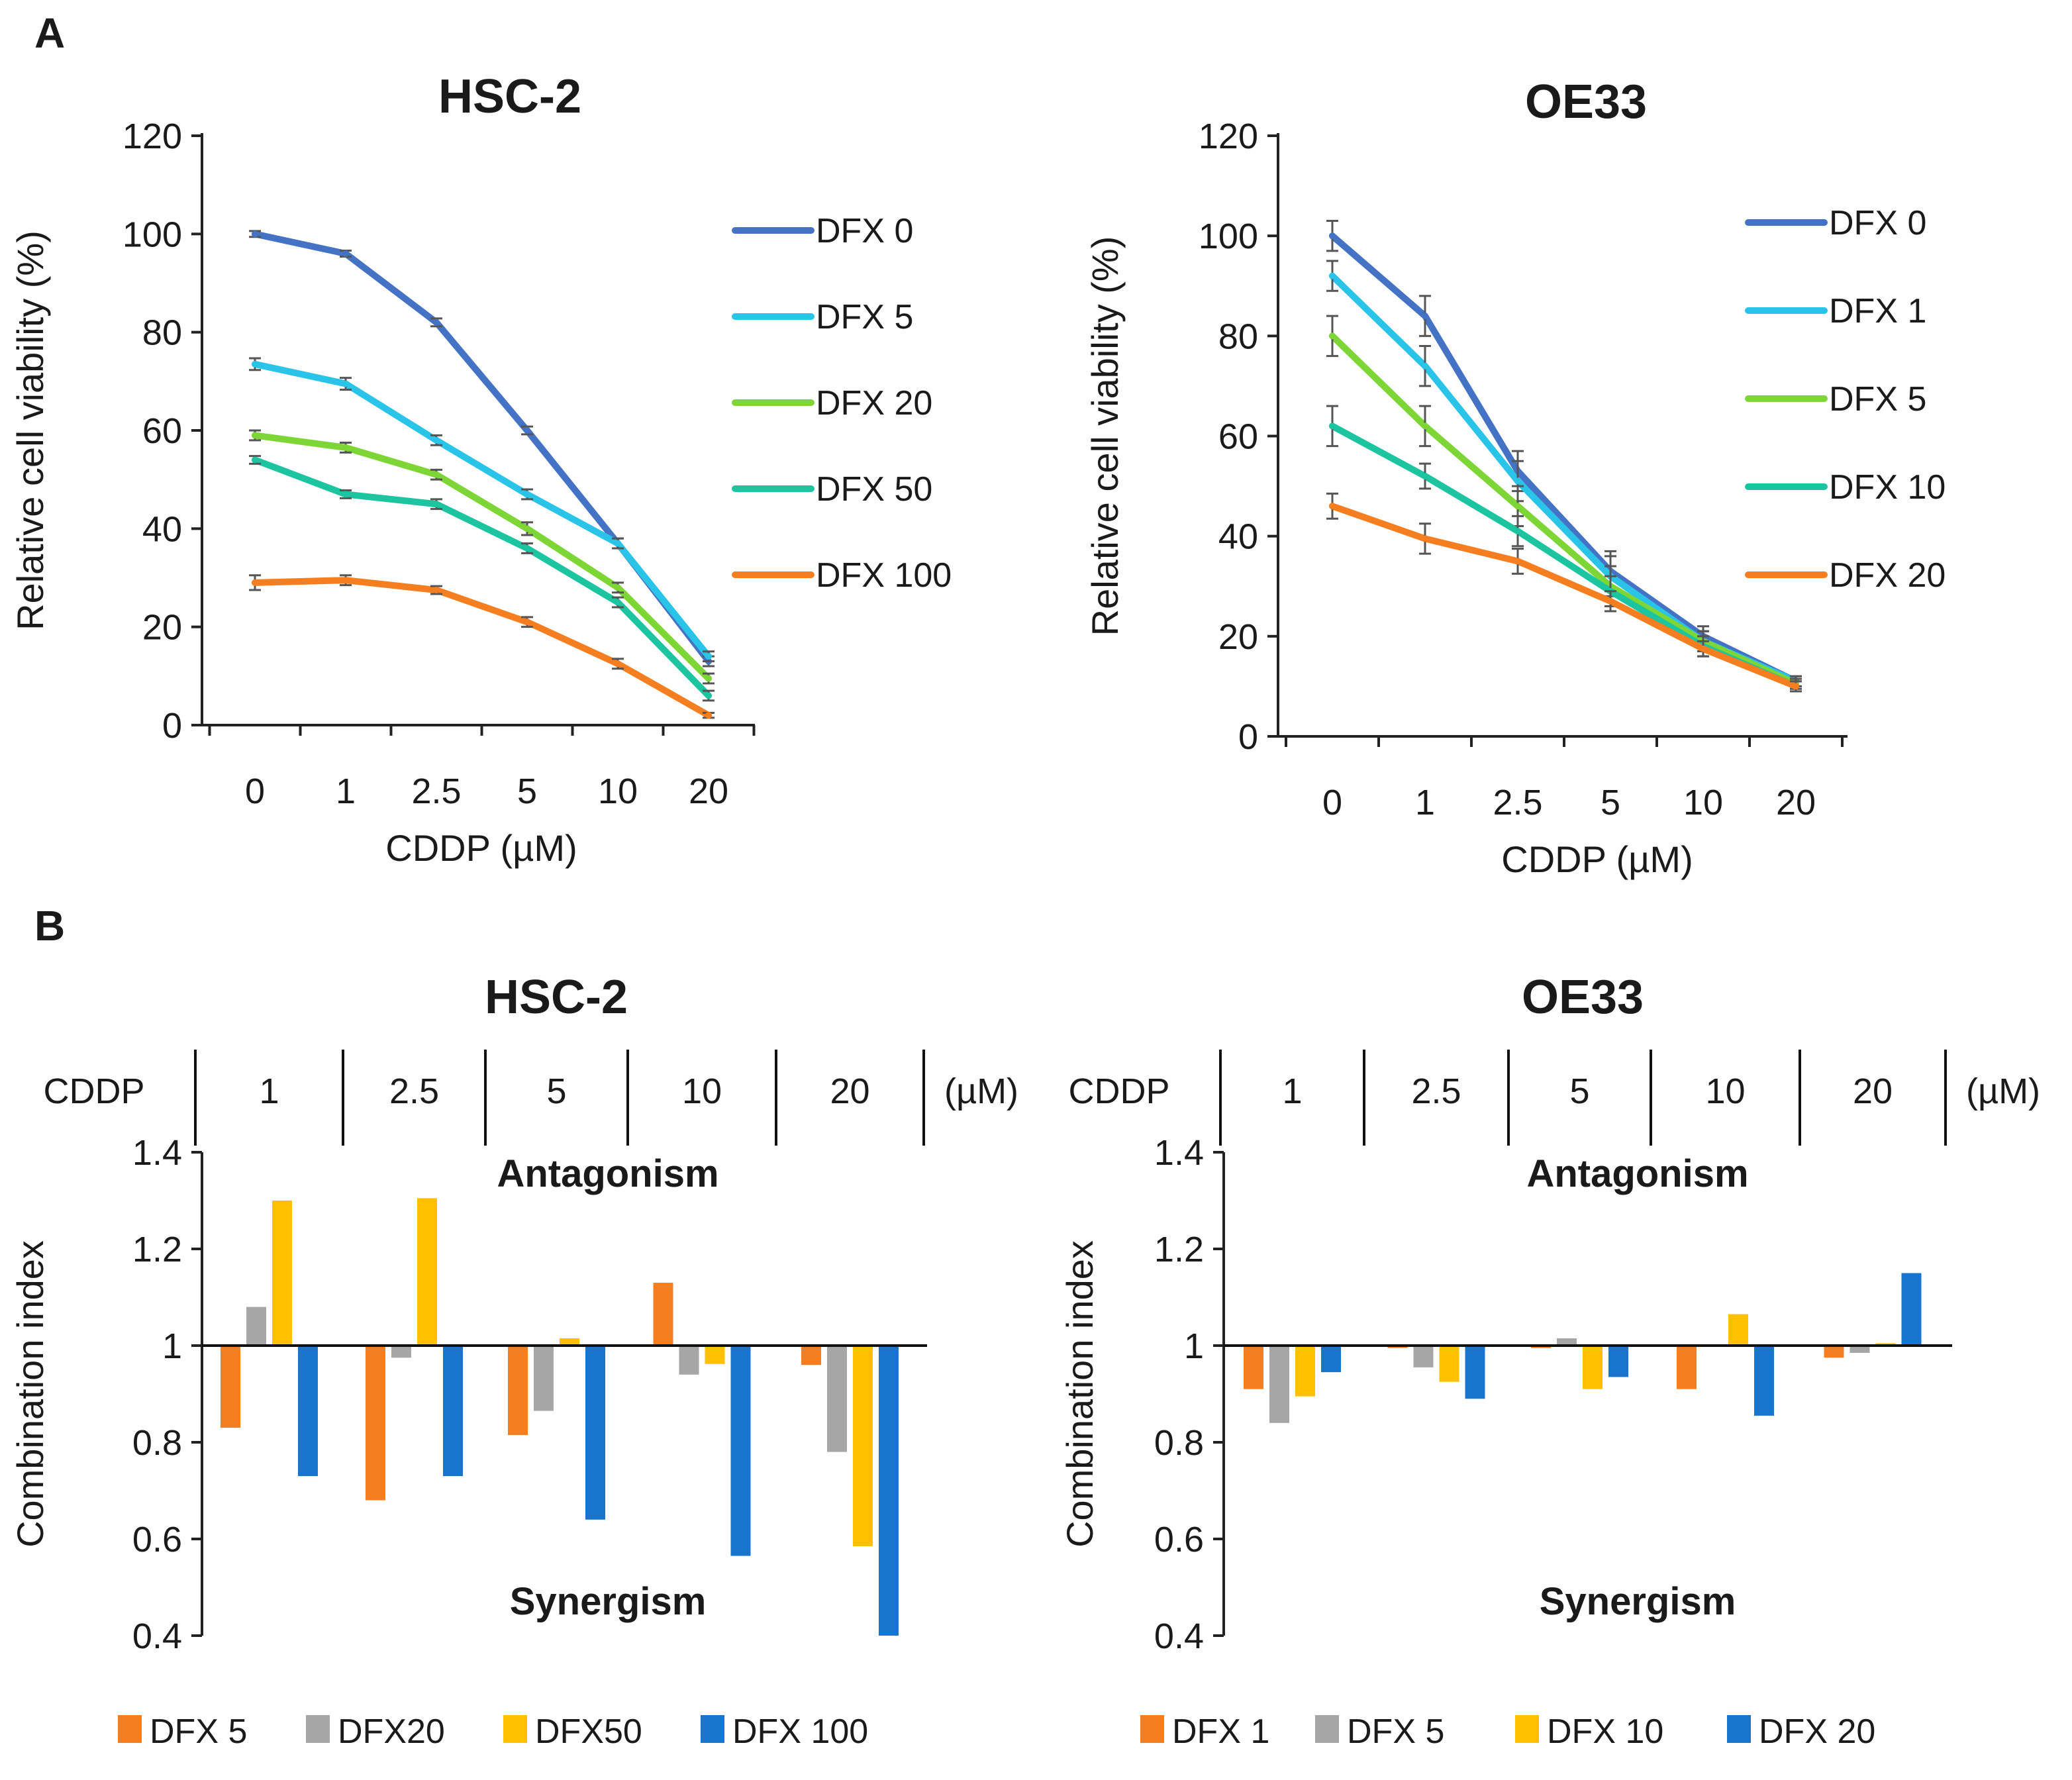  Describe the element at coordinates (2003, 1091) in the screenshot. I see `unit-label: (µM)` at that location.